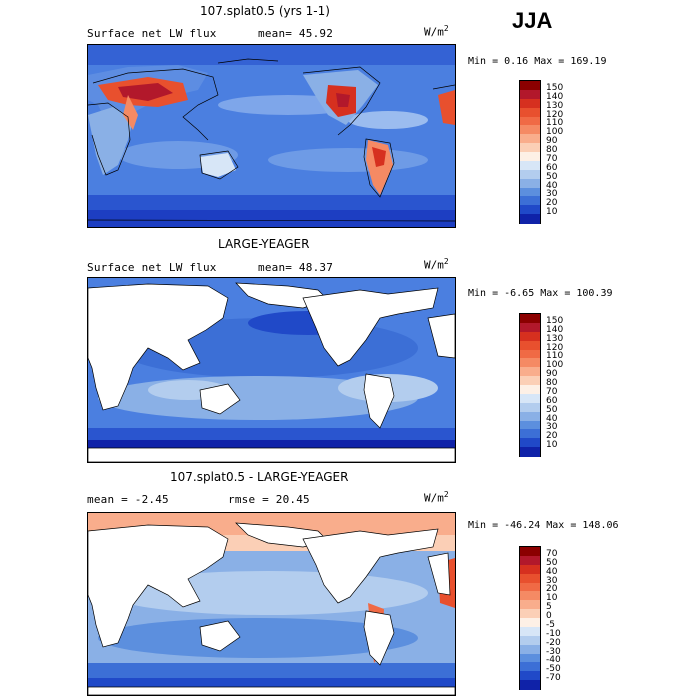 This screenshot has width=700, height=700. Describe the element at coordinates (436, 264) in the screenshot. I see `panel2-units: W/m2` at that location.